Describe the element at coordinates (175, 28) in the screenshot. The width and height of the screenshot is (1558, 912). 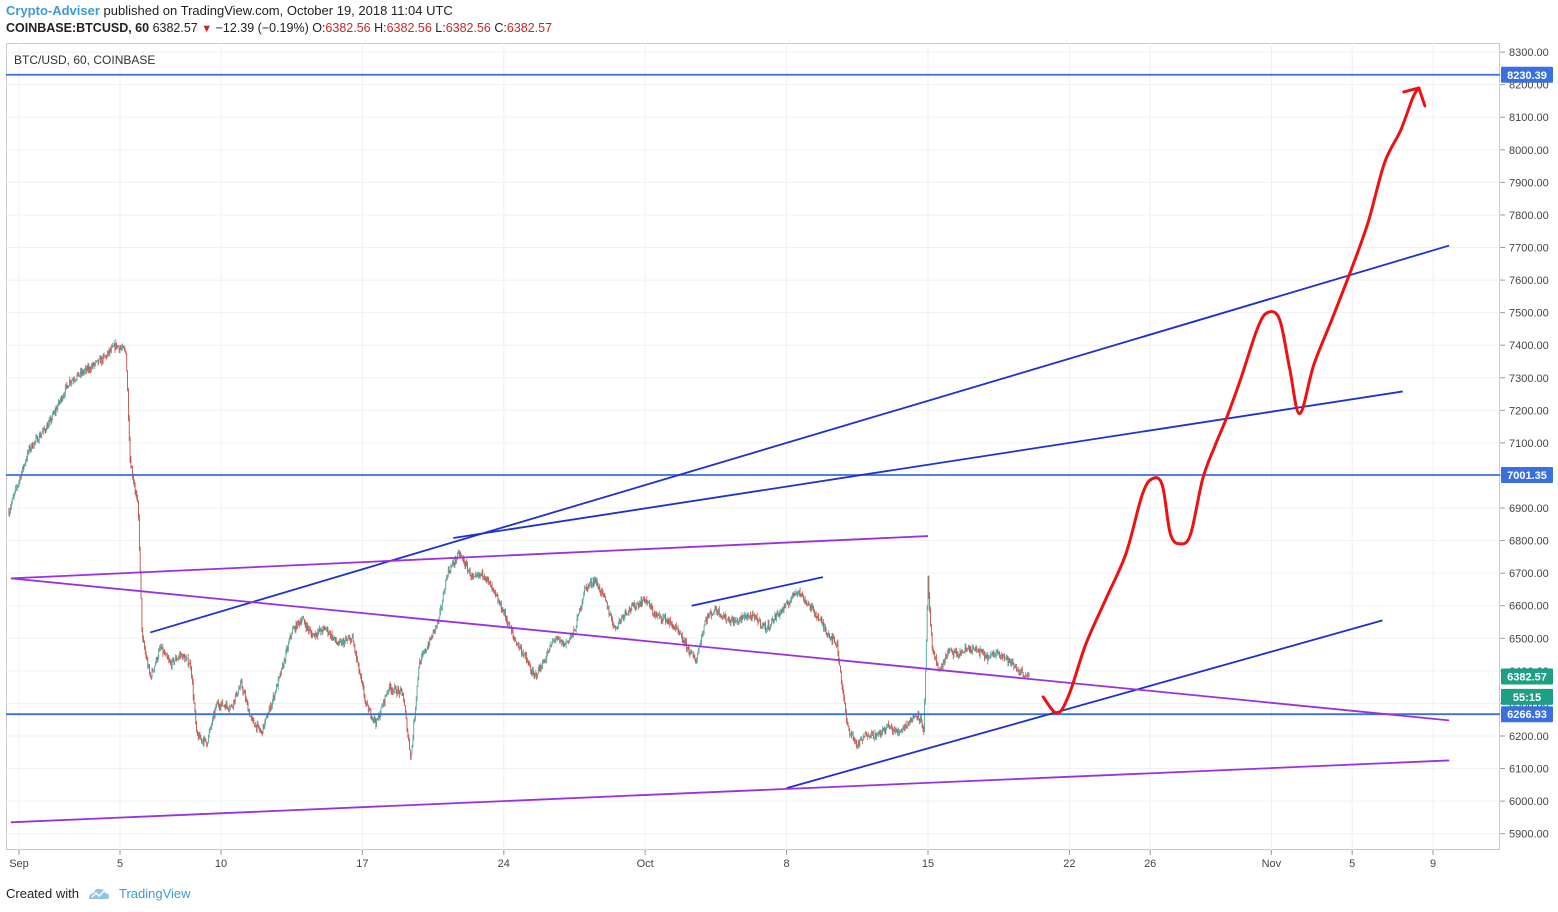
I see `last-price: 6382.57` at that location.